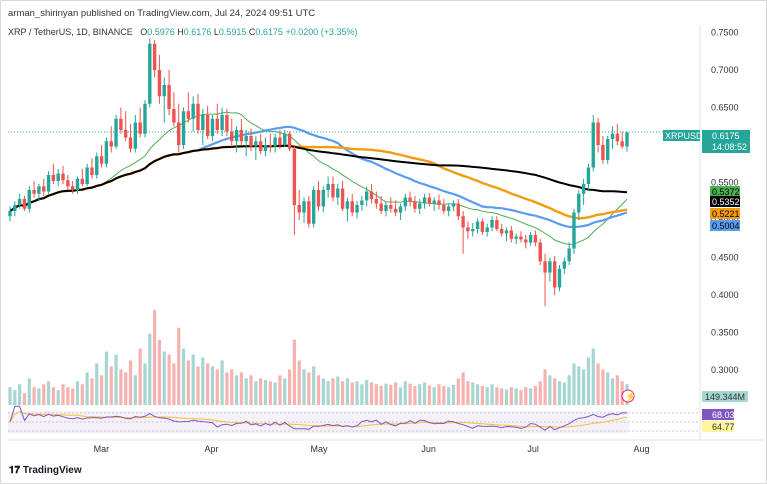  What do you see at coordinates (726, 141) in the screenshot?
I see `last-price-tag-bg` at bounding box center [726, 141].